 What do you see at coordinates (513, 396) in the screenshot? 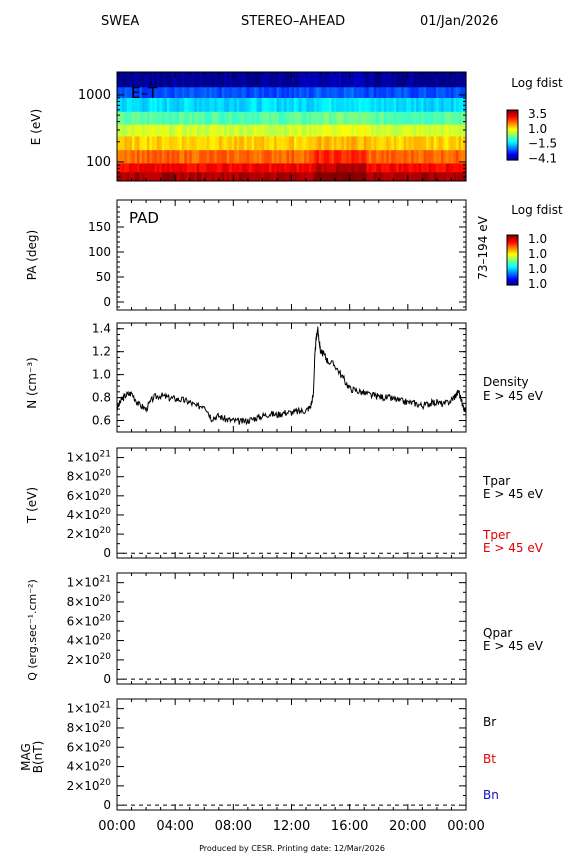
I see `legend-density-range: E > 45 eV` at bounding box center [513, 396].